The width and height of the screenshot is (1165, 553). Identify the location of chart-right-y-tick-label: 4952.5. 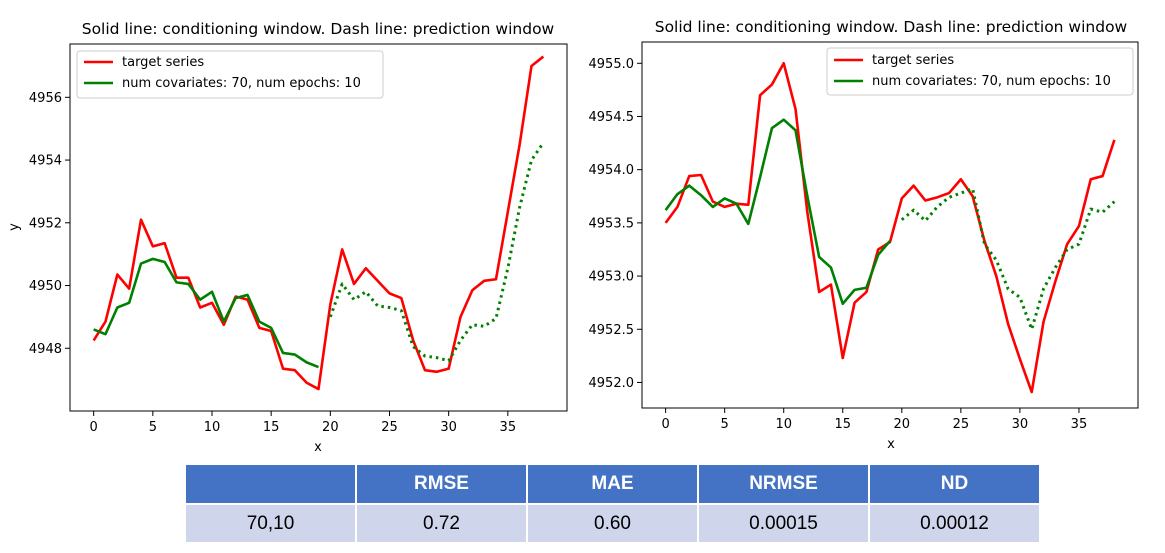
(612, 330).